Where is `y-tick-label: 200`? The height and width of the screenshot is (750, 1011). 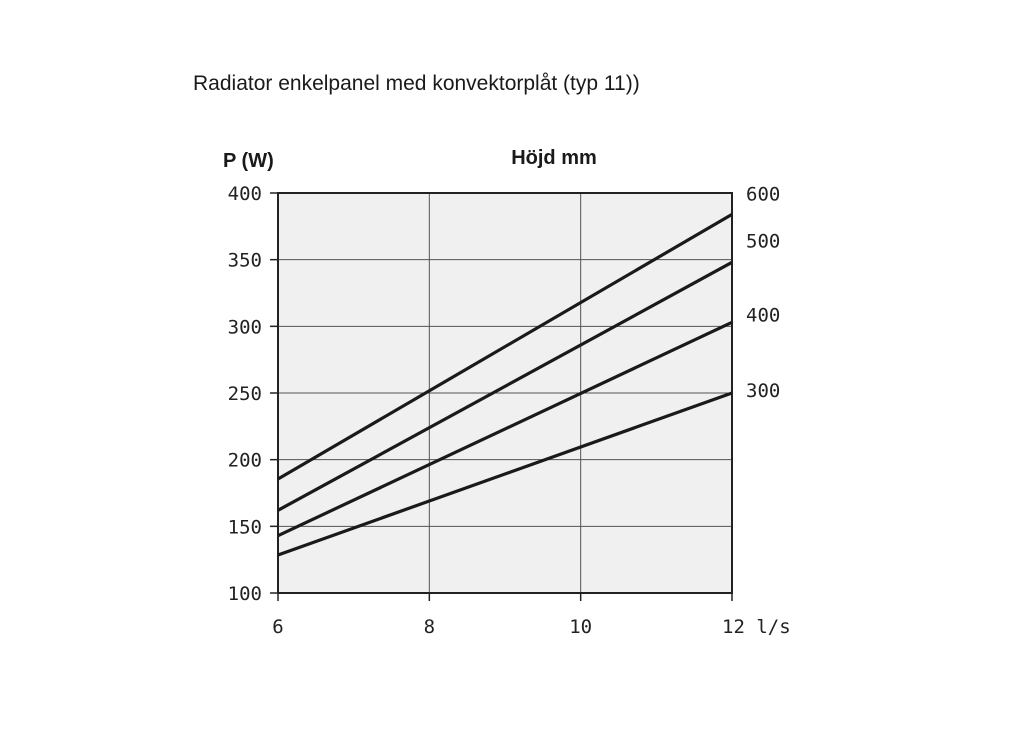
y-tick-label: 200 is located at coordinates (245, 461).